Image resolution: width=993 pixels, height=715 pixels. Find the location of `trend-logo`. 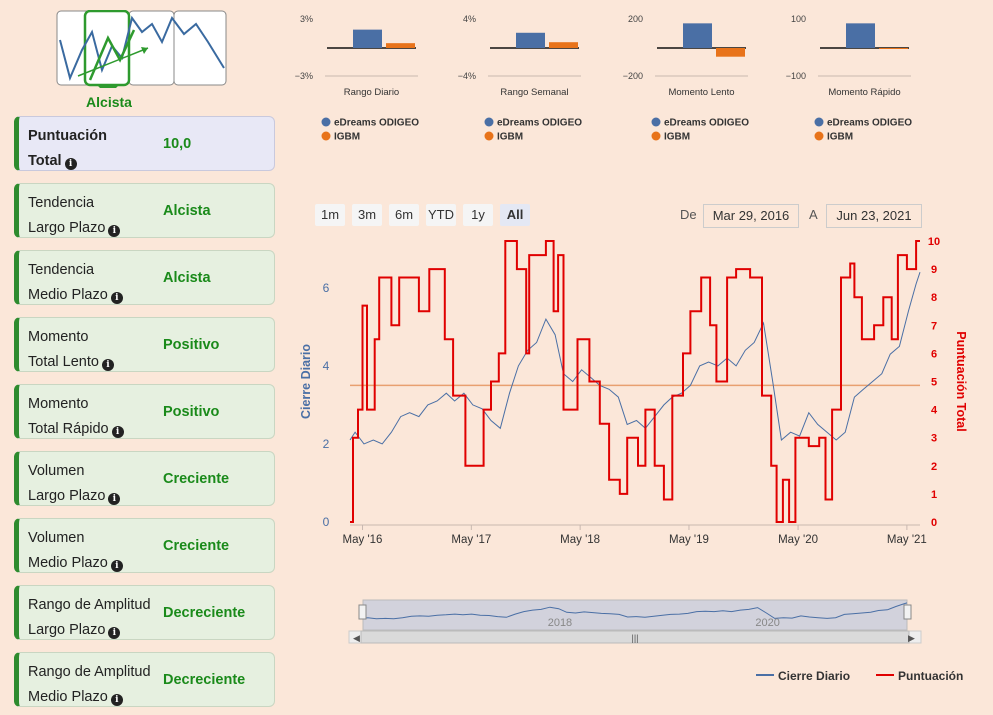

trend-logo is located at coordinates (142, 52).